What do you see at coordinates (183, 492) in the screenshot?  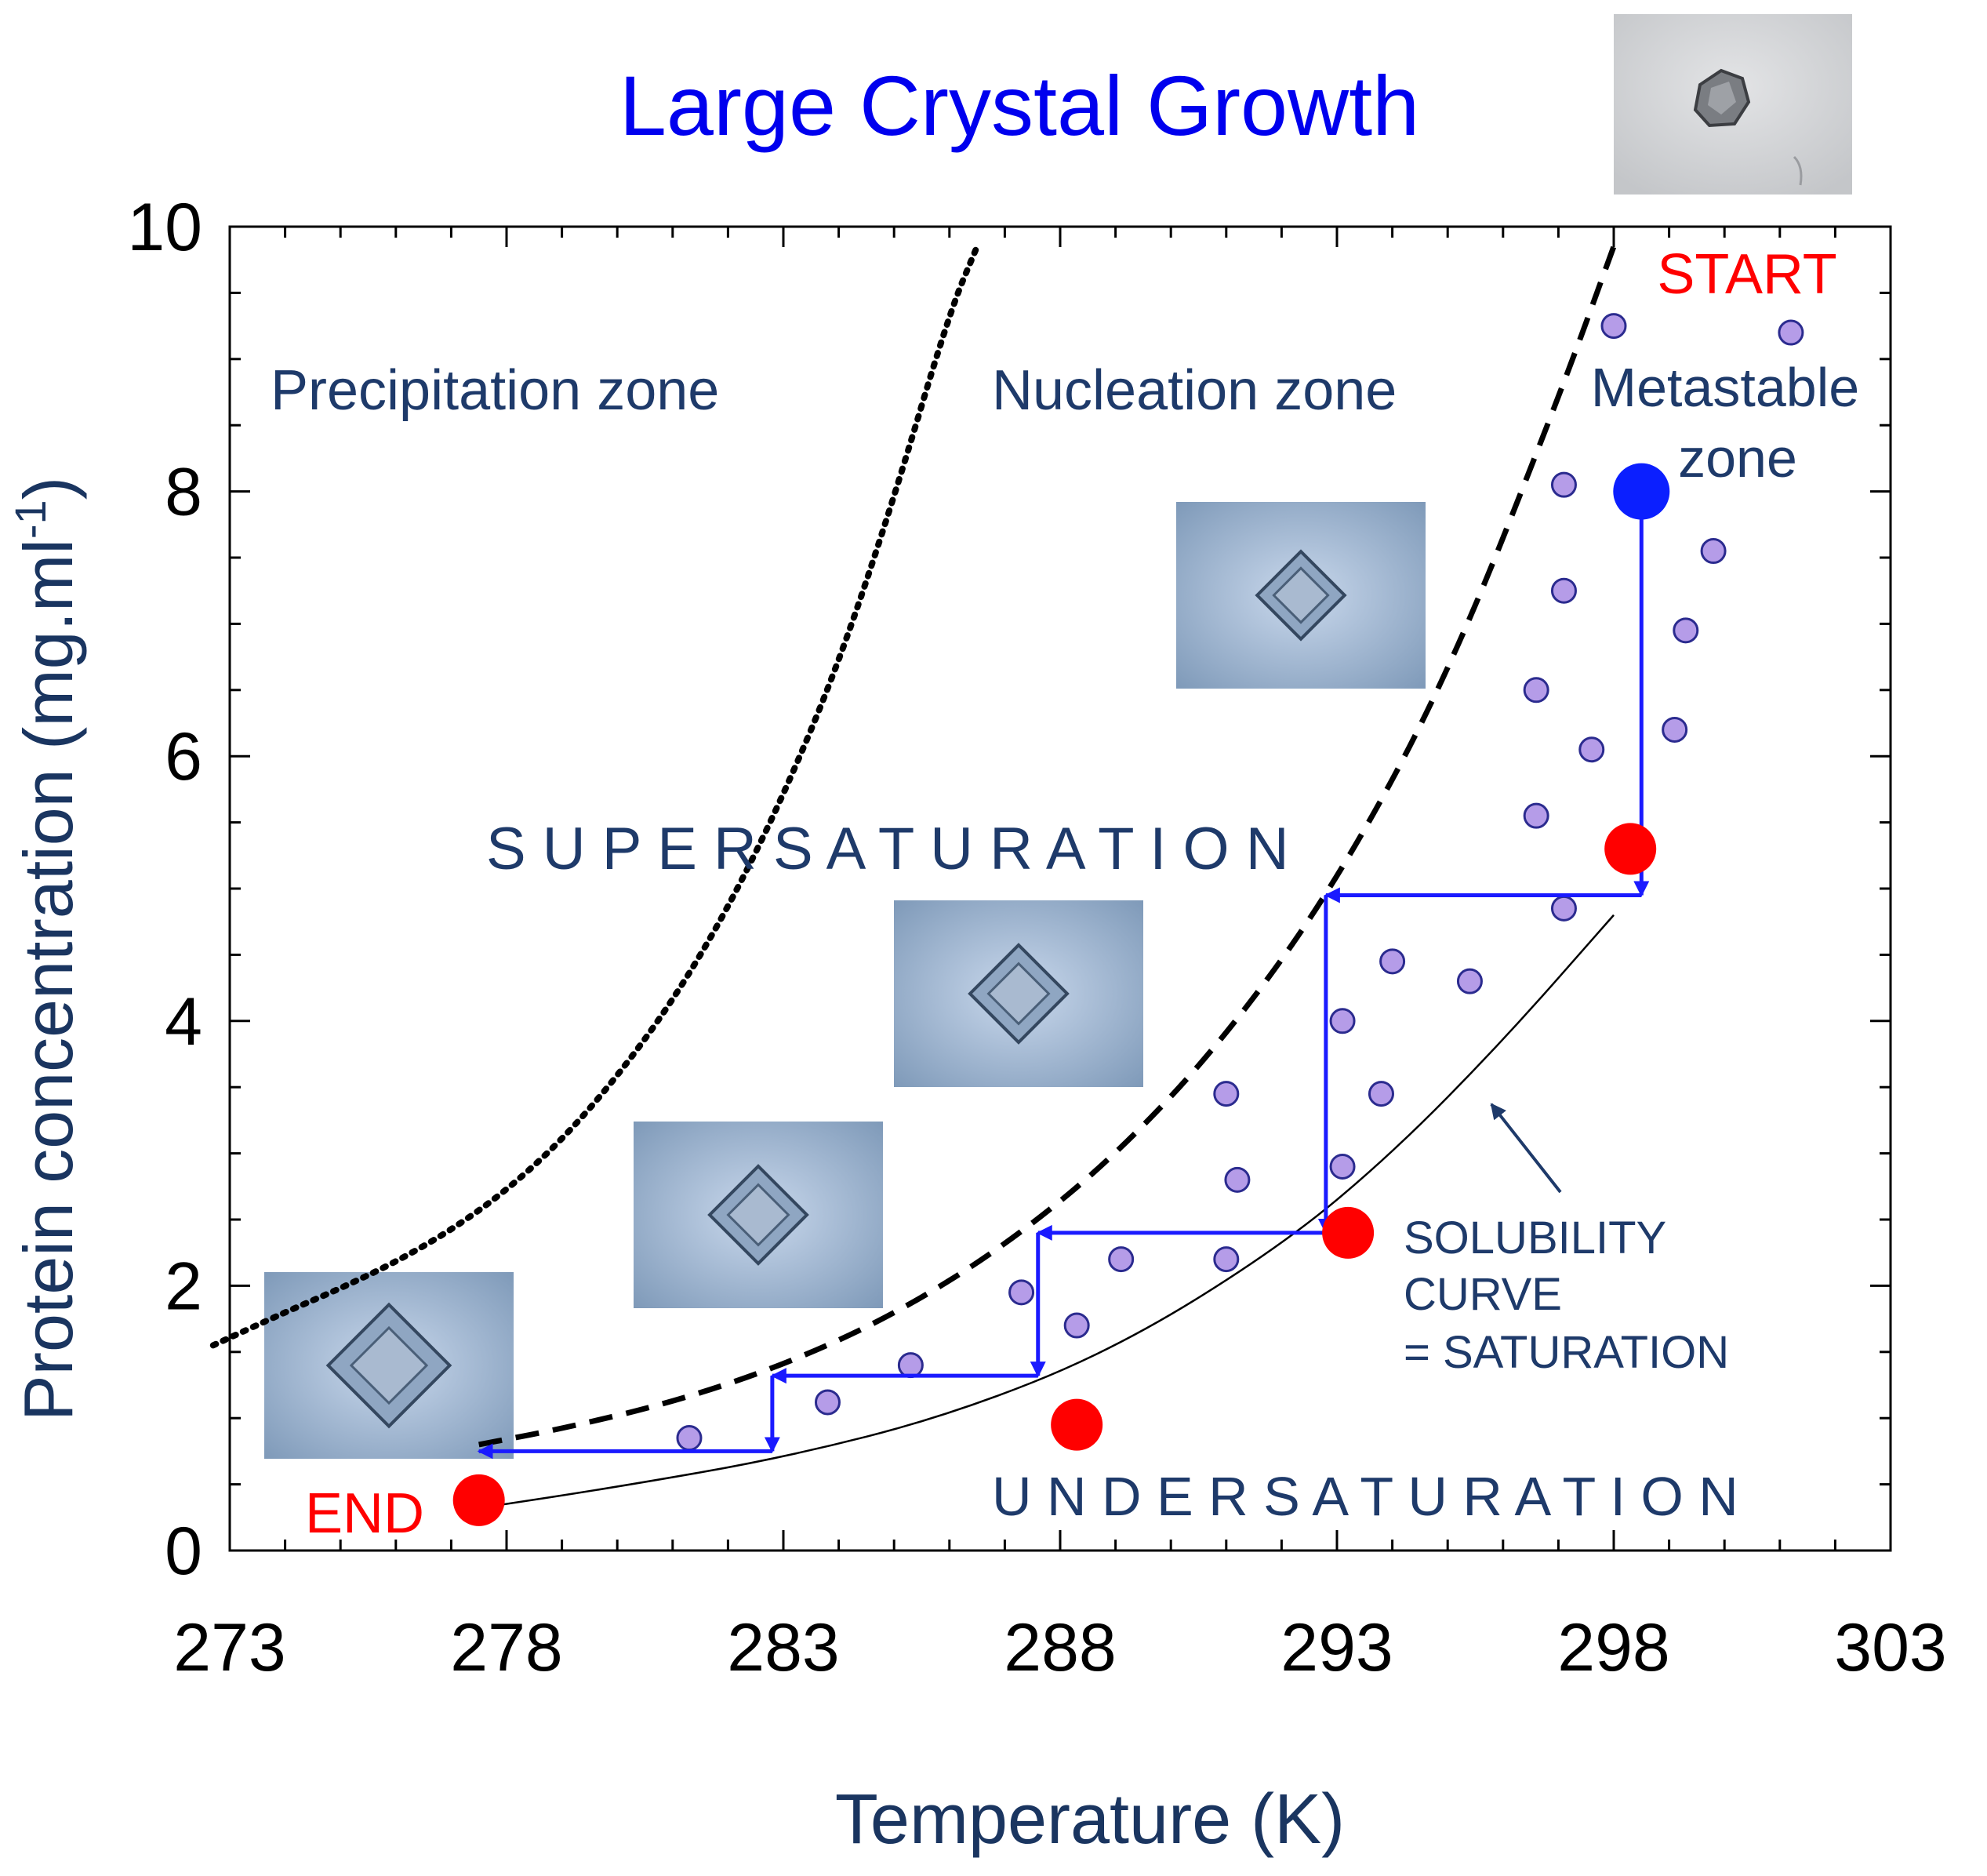 I see `y-tick-label: 8` at bounding box center [183, 492].